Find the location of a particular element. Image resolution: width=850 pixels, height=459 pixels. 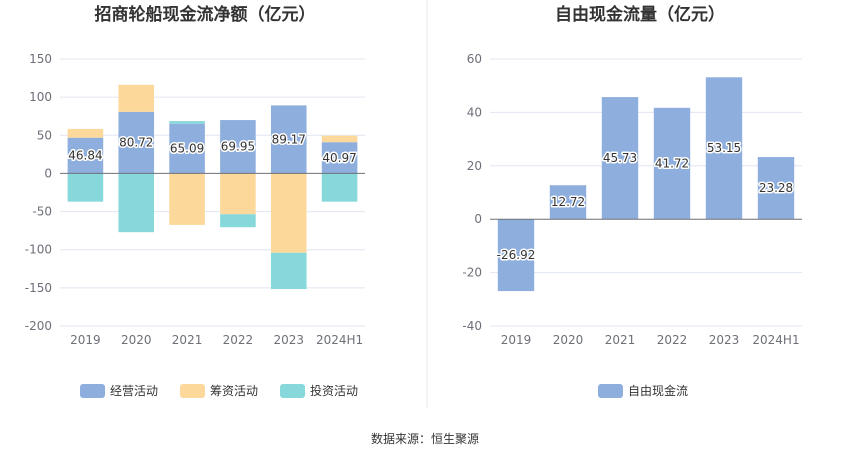

bar-筹资活动-2020 is located at coordinates (136, 98).